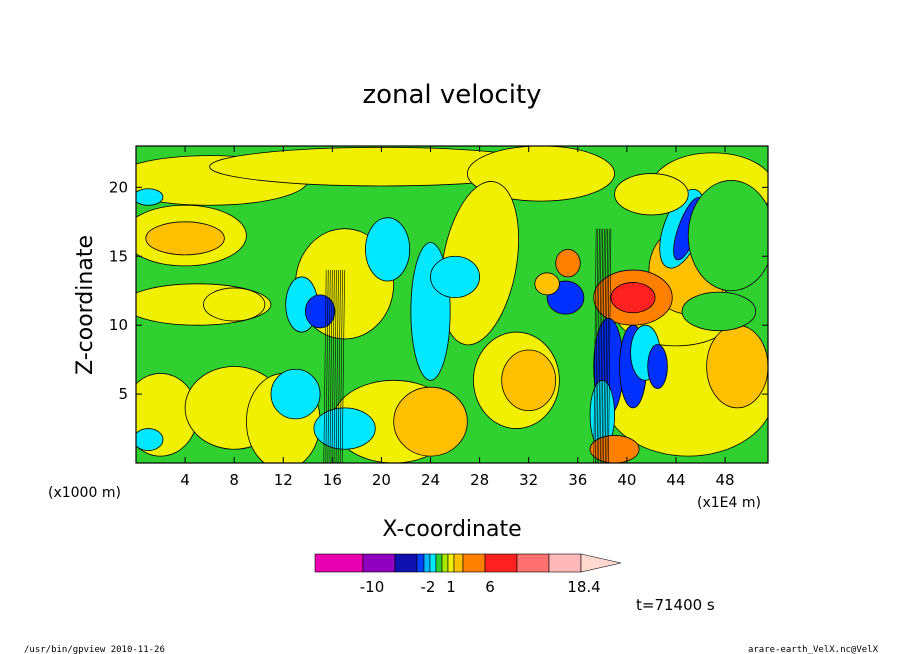 The image size is (904, 654). What do you see at coordinates (468, 574) in the screenshot?
I see `colorbar: -10 -2 1 6 18.4` at bounding box center [468, 574].